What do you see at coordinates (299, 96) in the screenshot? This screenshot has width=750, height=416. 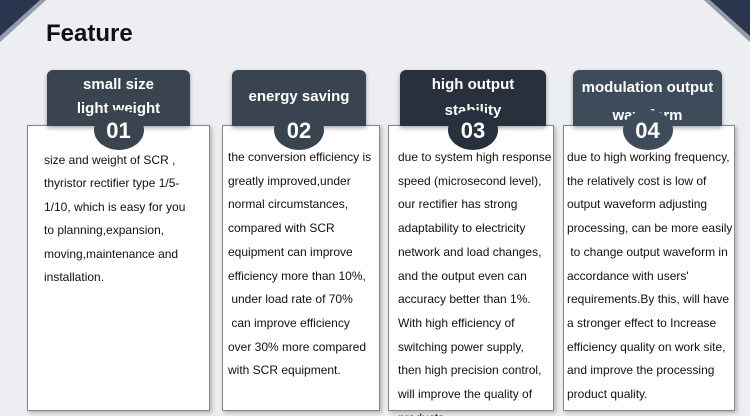 I see `card-title: energy saving` at bounding box center [299, 96].